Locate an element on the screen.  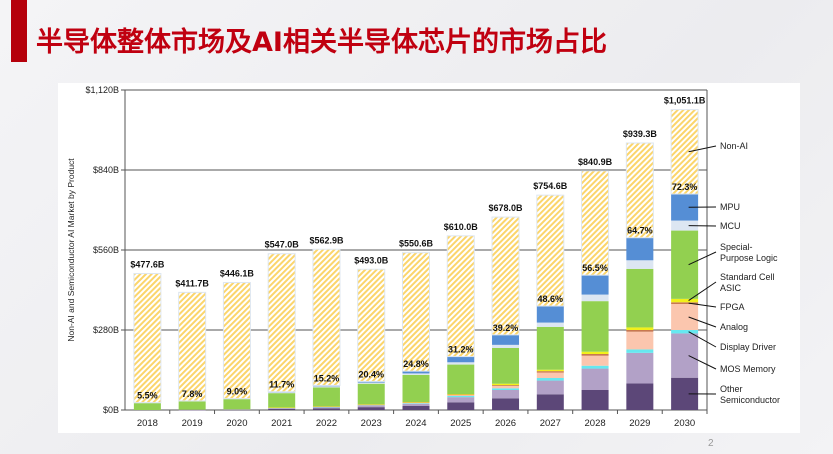
total-label: $939.3B is located at coordinates (640, 134).